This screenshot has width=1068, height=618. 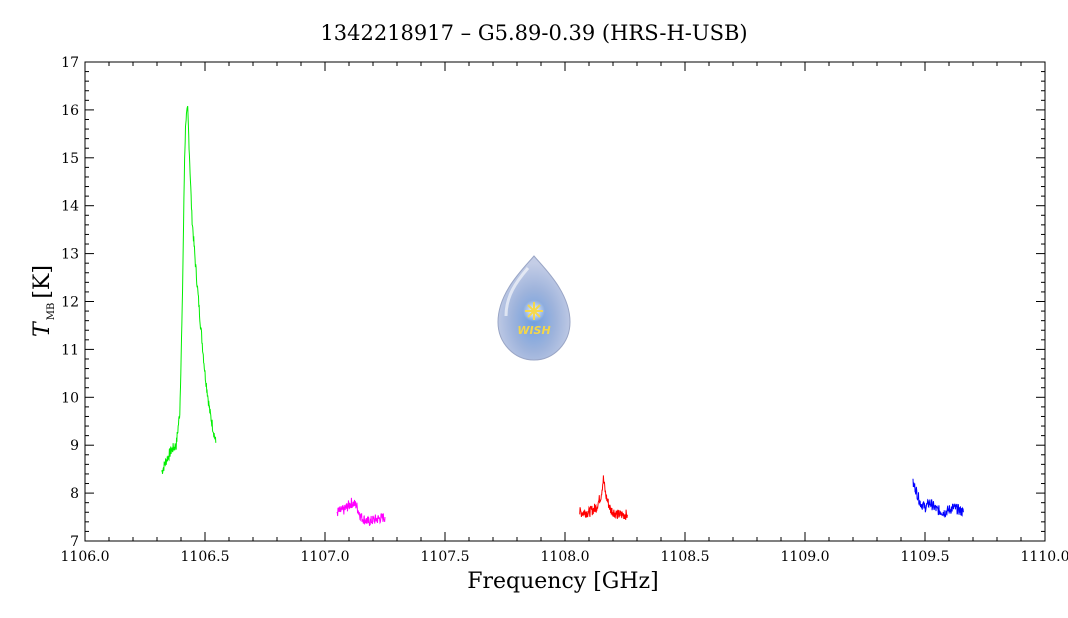 I want to click on x-tick-label: 1108.0, so click(x=565, y=557).